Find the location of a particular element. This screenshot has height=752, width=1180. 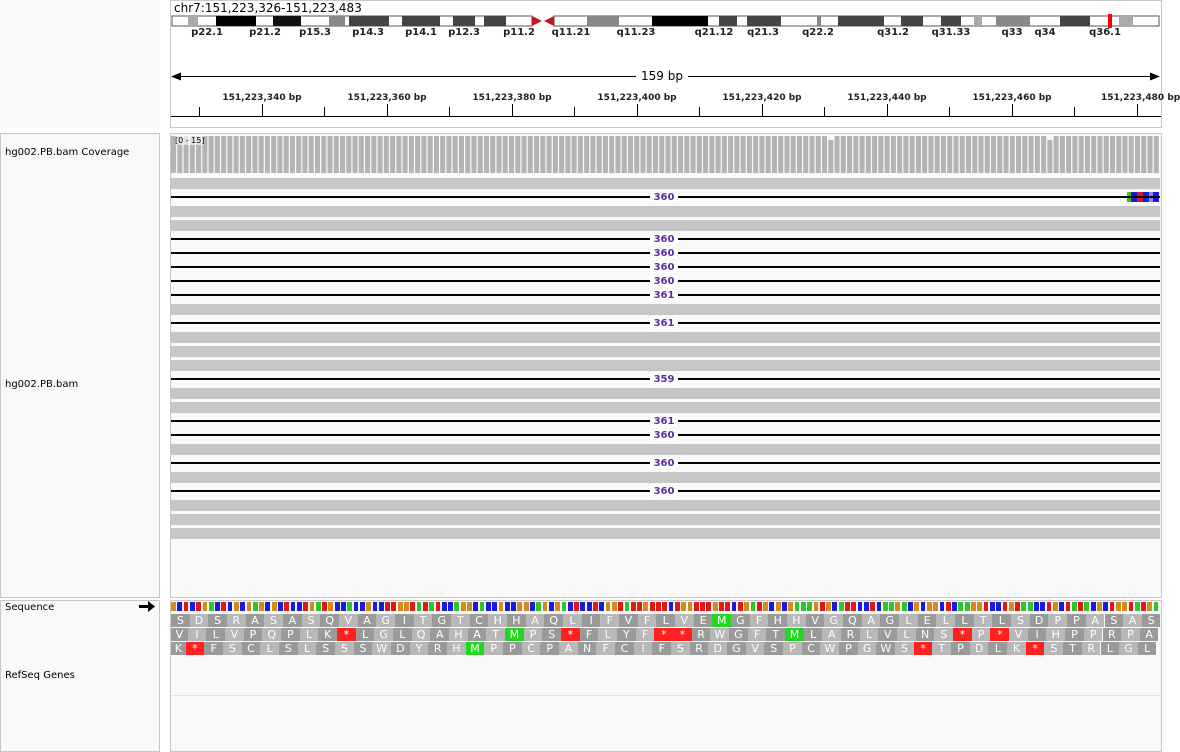

alignment-track-name: hg002.PB.bam is located at coordinates (42, 384).